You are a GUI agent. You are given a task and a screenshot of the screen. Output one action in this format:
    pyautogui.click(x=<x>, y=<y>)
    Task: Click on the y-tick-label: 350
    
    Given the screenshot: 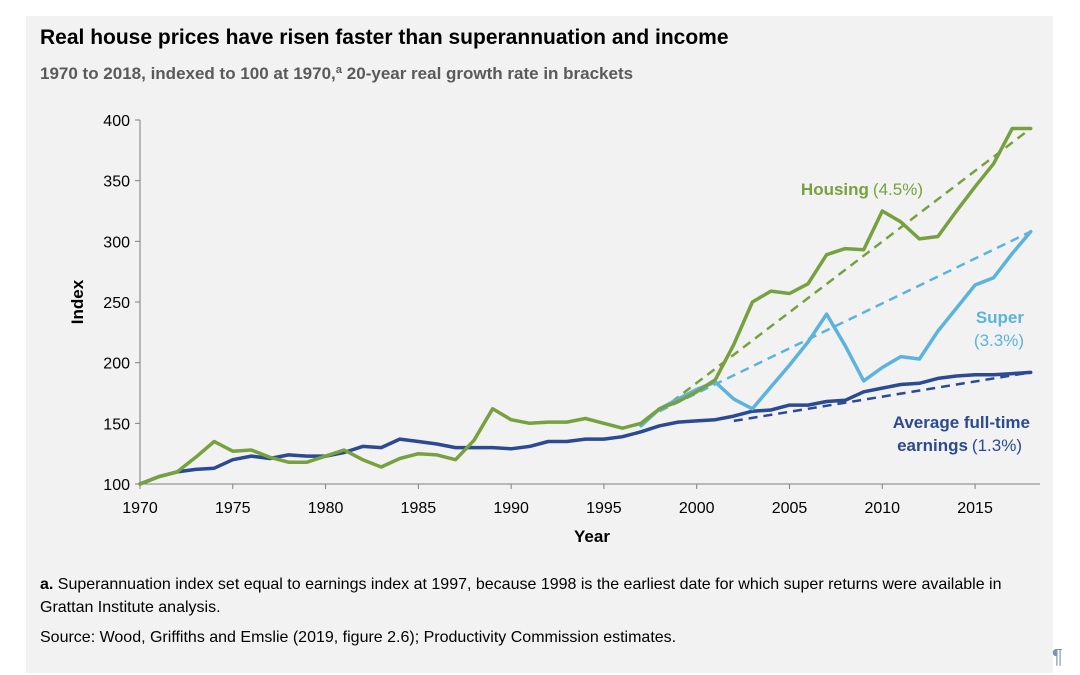 What is the action you would take?
    pyautogui.click(x=116, y=182)
    